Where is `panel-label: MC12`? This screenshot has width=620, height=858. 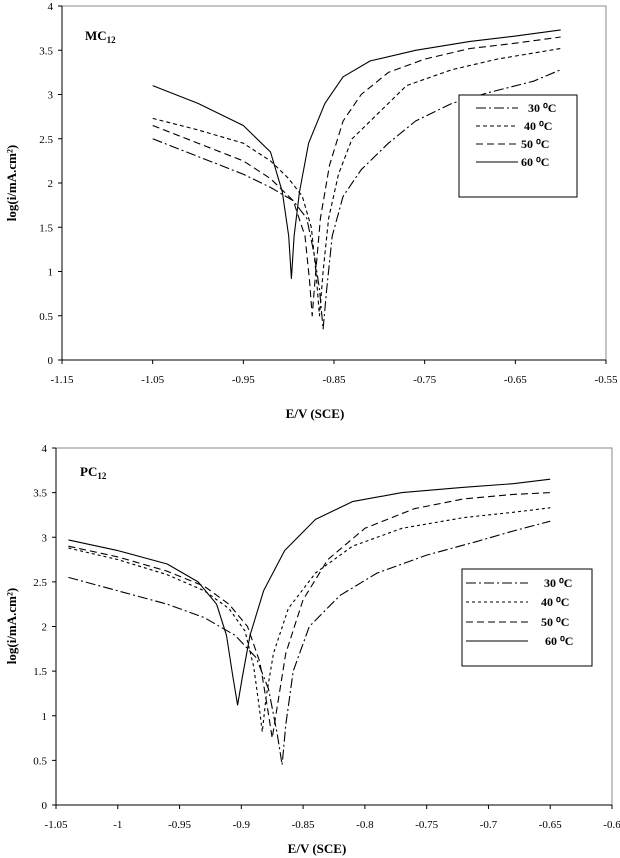
panel-label: MC12 is located at coordinates (100, 36).